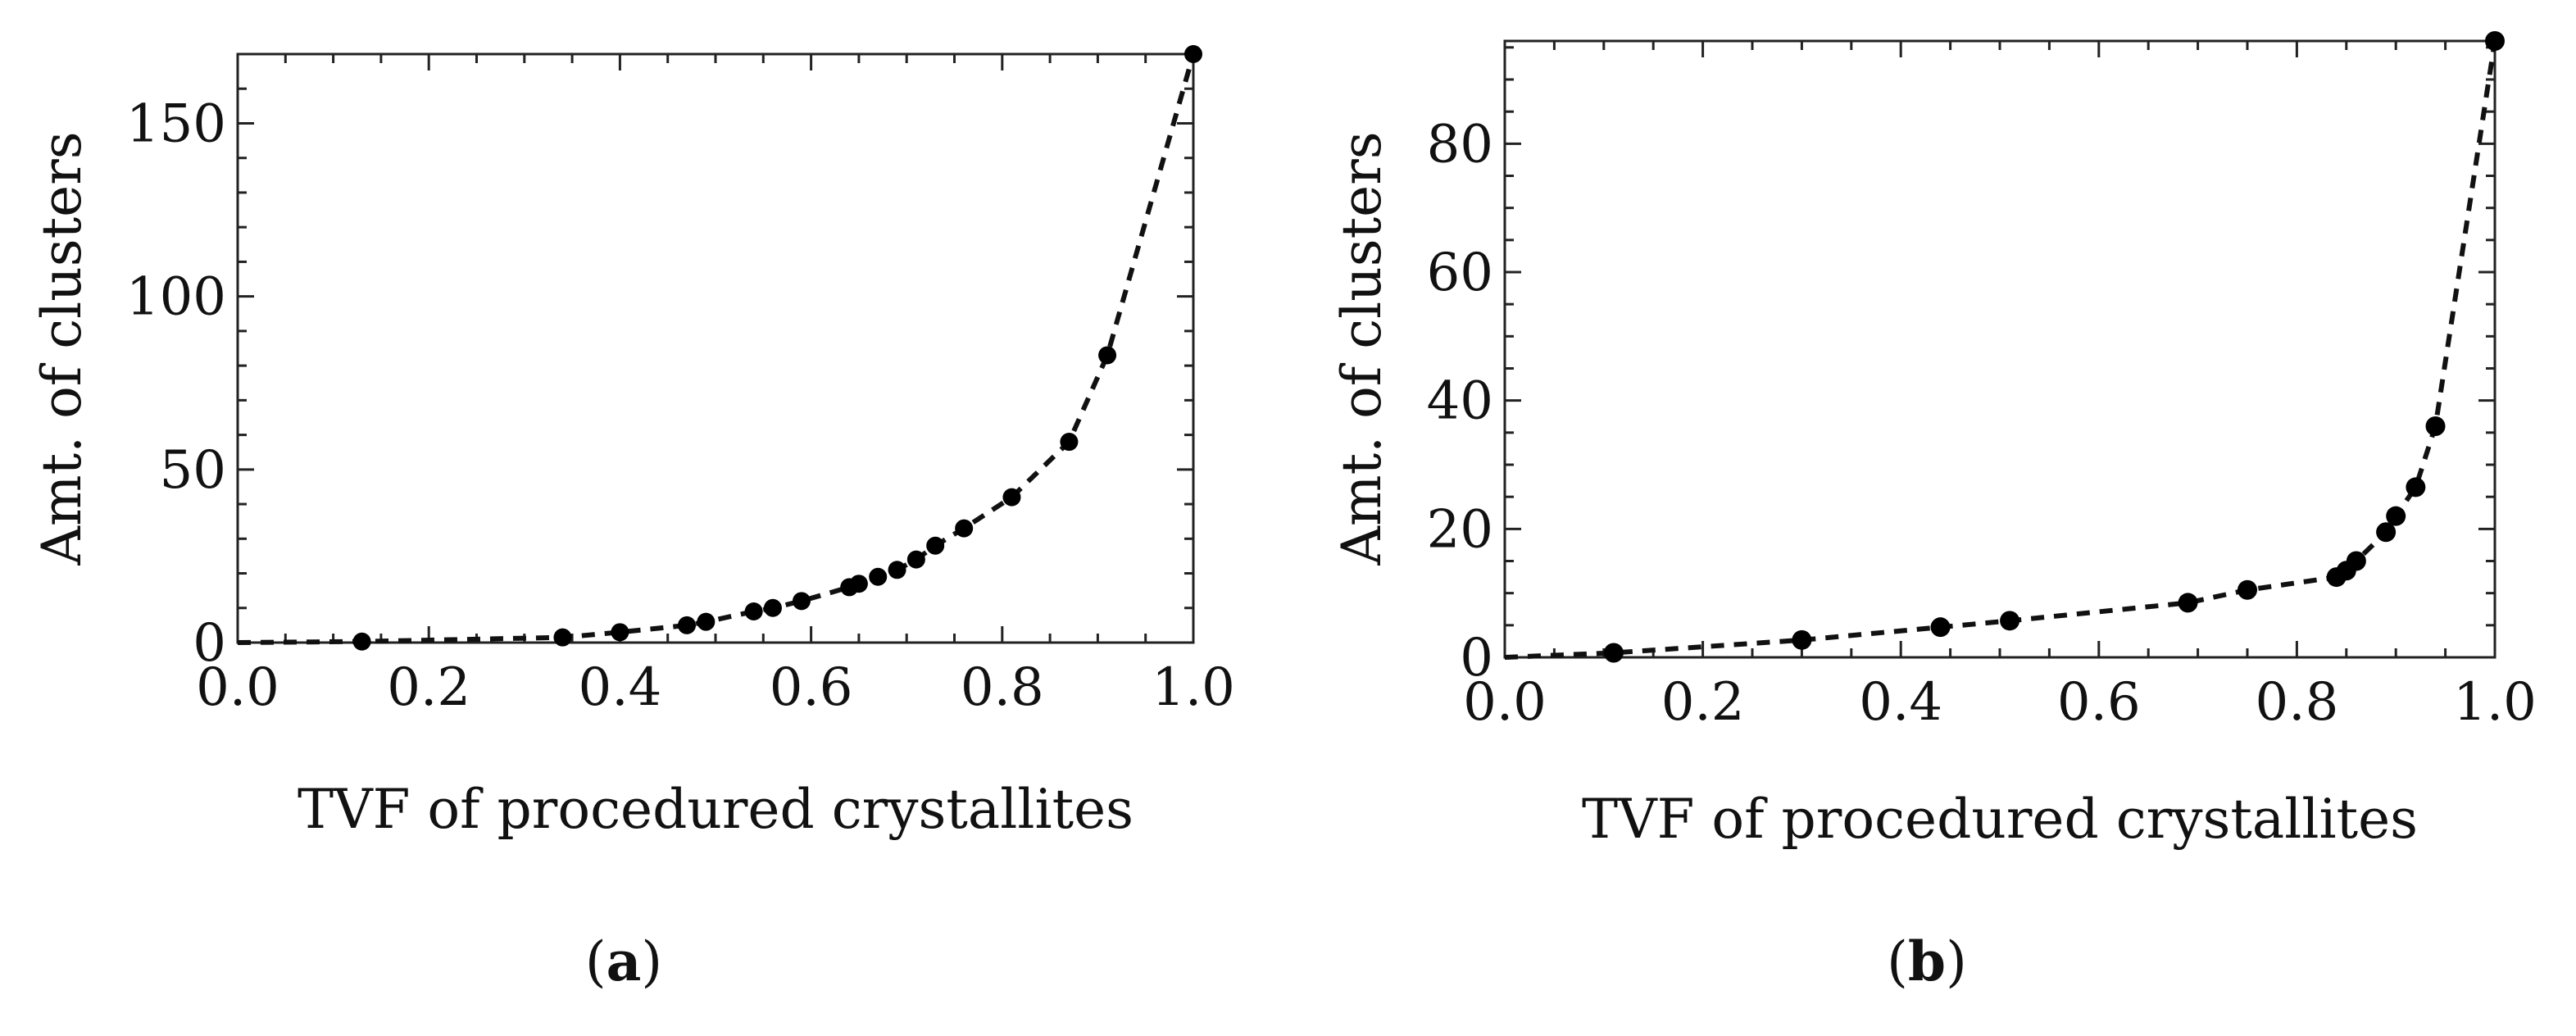 The width and height of the screenshot is (2576, 1036). I want to click on y-tick-label: 150, so click(176, 124).